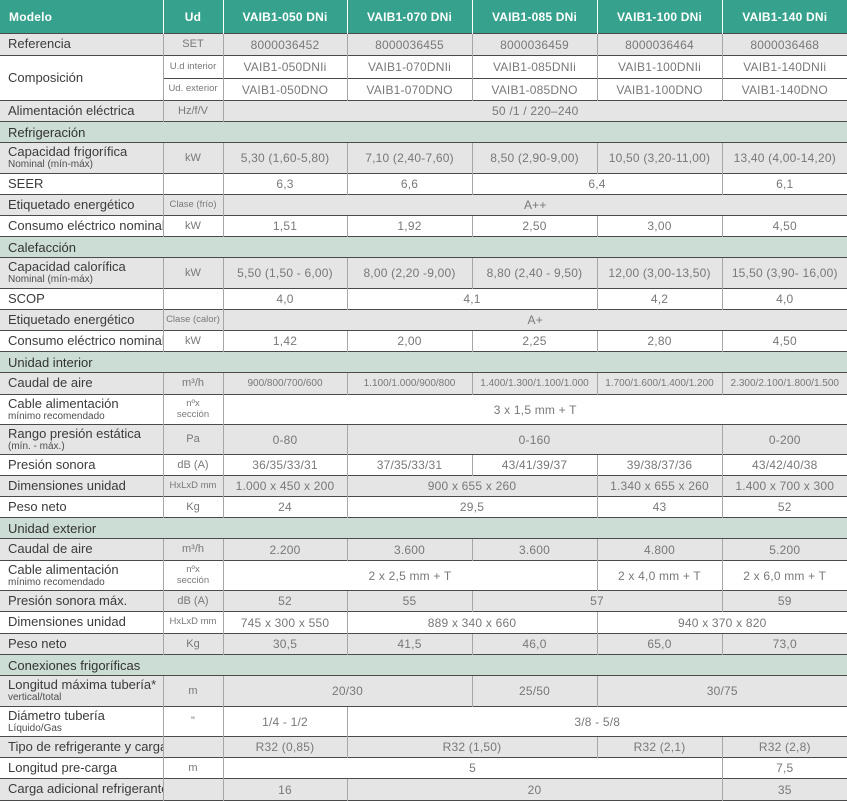  What do you see at coordinates (659, 747) in the screenshot?
I see `value-cell: R32 (2,1)` at bounding box center [659, 747].